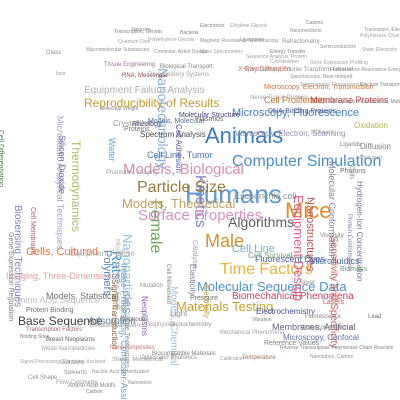 This screenshot has height=400, width=400. Describe the element at coordinates (266, 269) in the screenshot. I see `cloud-word: Time Factors` at that location.